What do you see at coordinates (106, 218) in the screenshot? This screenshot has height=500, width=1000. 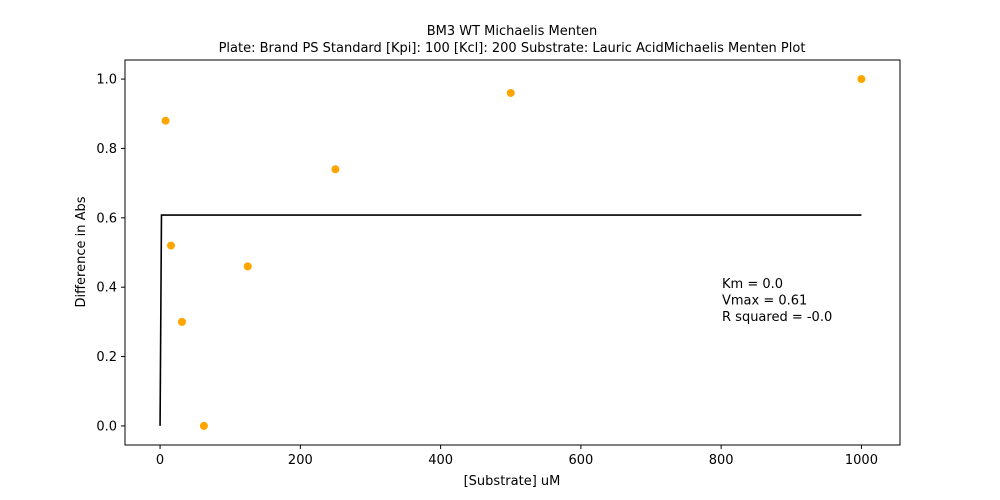 I see `y-tick-label: 0.6` at bounding box center [106, 218].